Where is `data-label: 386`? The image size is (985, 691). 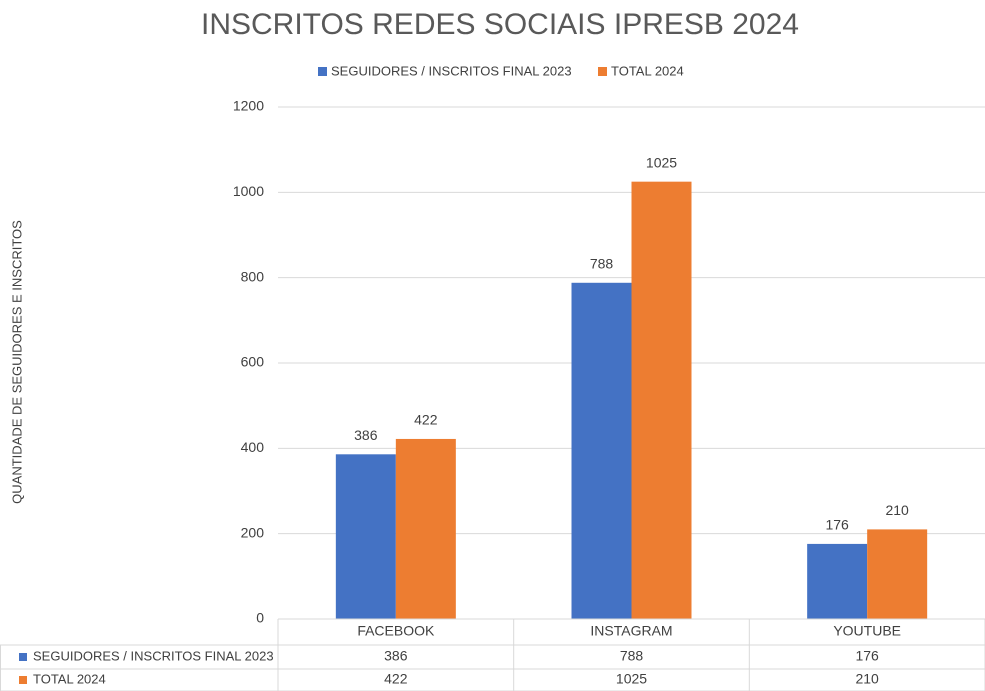 data-label: 386 is located at coordinates (366, 435).